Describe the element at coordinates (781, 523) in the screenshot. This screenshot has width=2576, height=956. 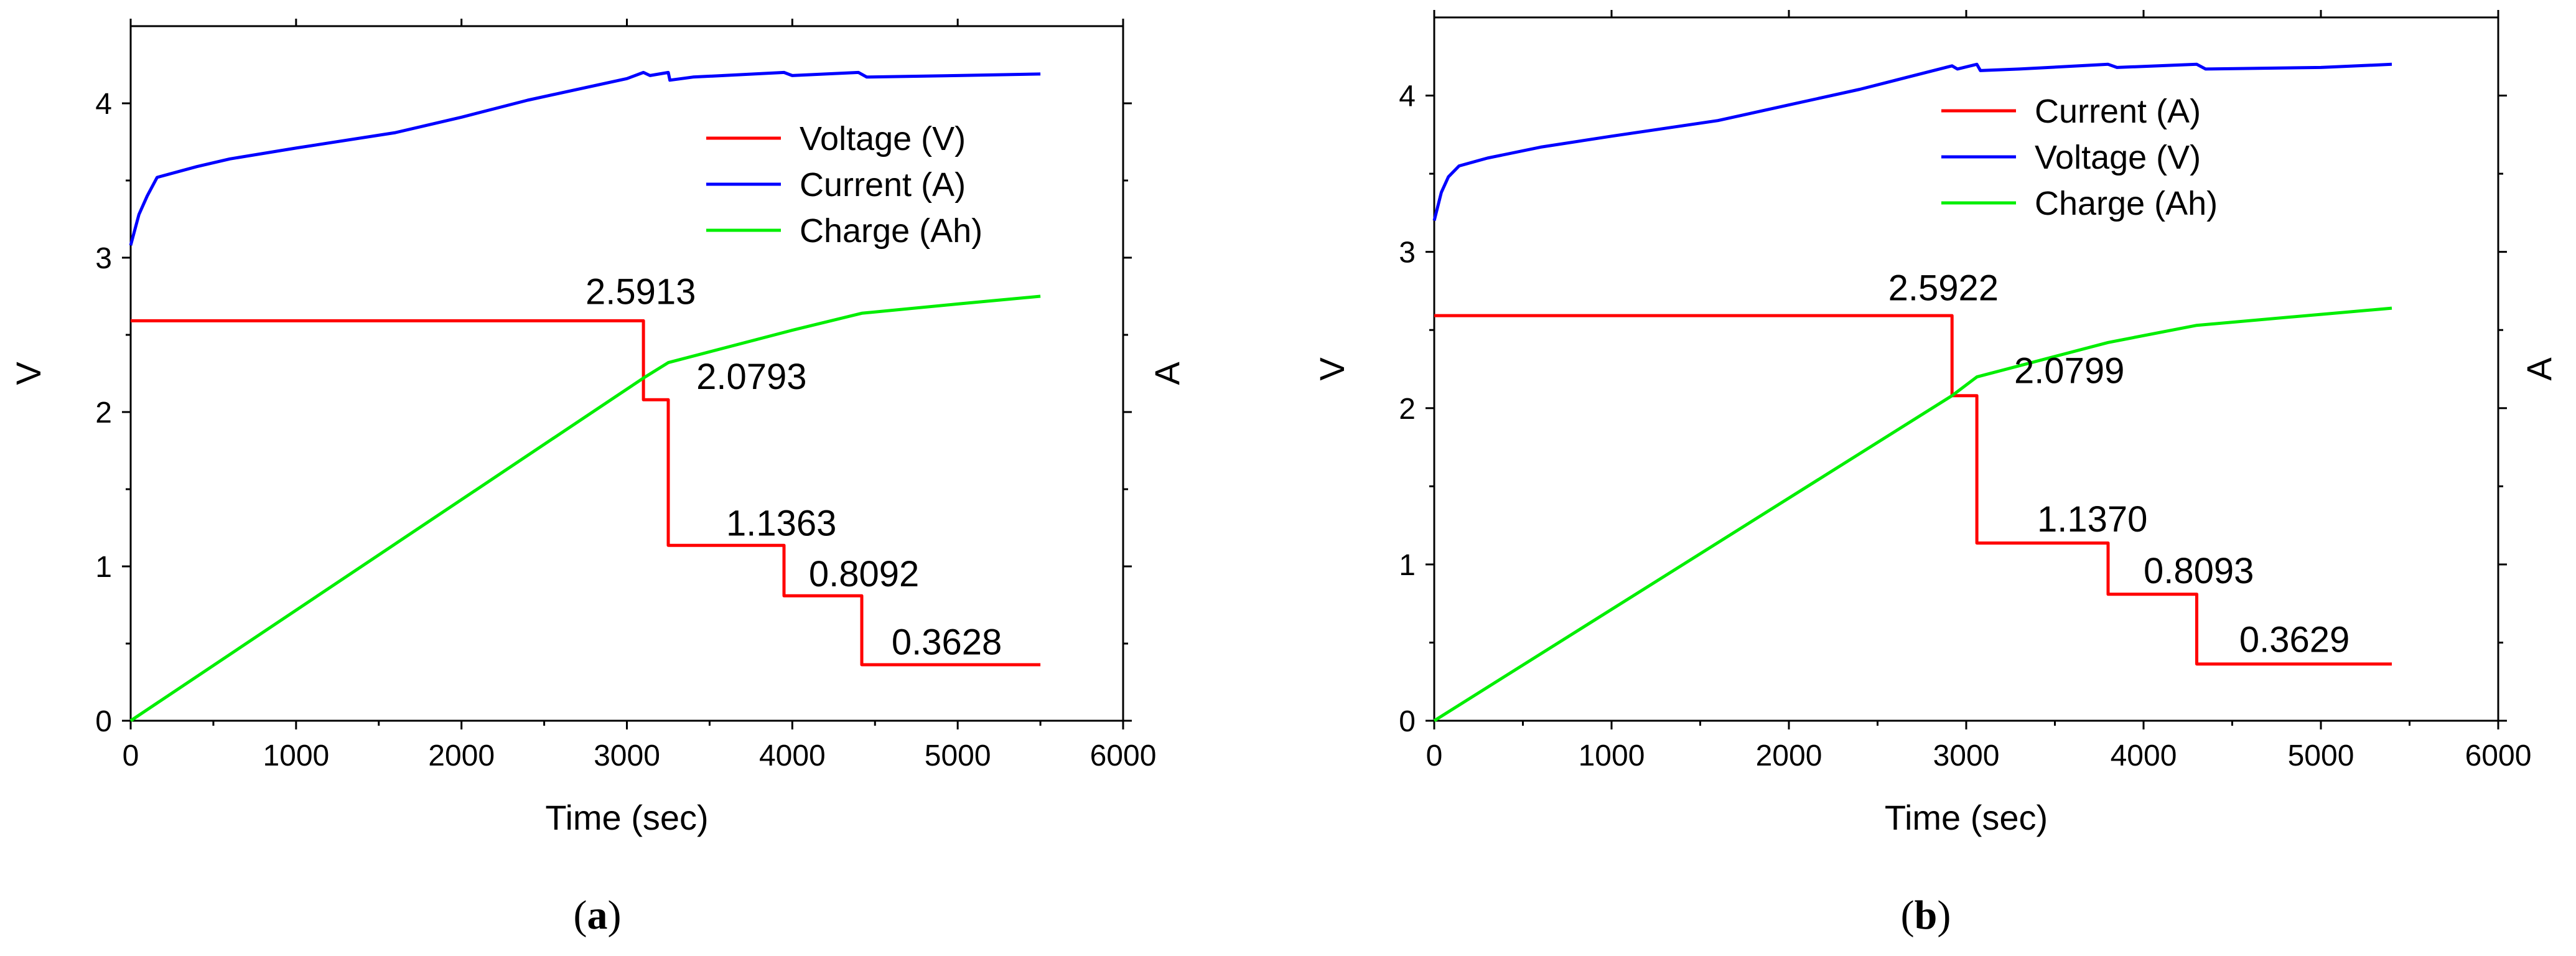
I see `data-label: 1.1363` at that location.